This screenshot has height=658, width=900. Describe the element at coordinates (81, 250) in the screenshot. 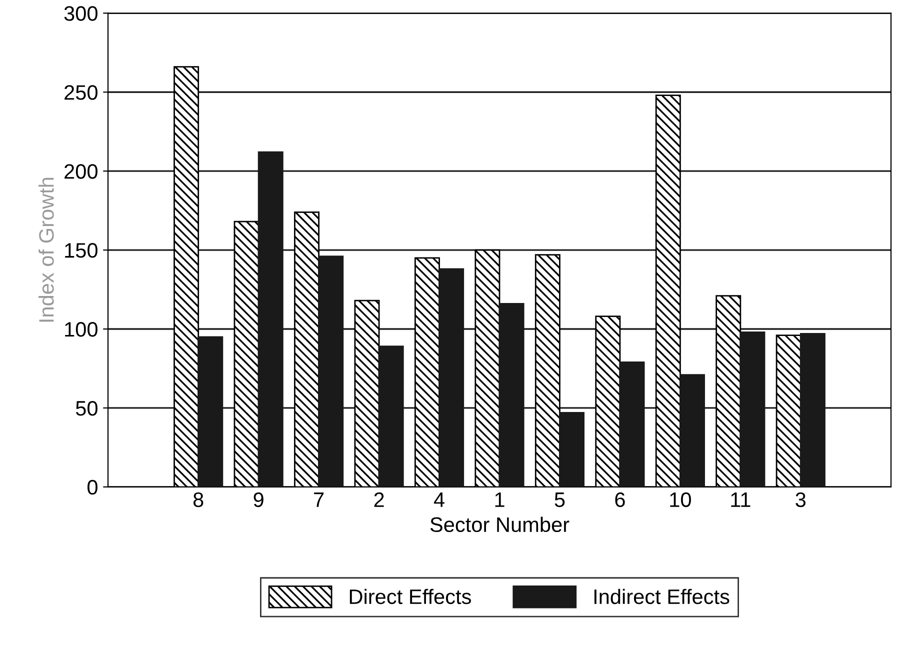

I see `y-tick-label: 150` at that location.